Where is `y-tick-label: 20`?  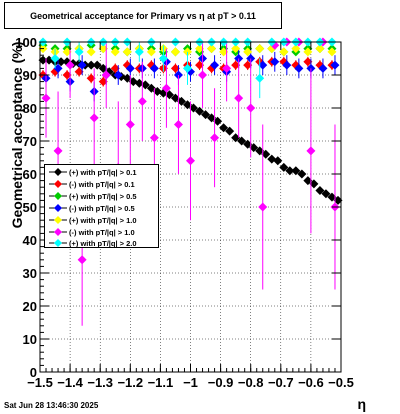 y-tick-label: 20 is located at coordinates (30, 306).